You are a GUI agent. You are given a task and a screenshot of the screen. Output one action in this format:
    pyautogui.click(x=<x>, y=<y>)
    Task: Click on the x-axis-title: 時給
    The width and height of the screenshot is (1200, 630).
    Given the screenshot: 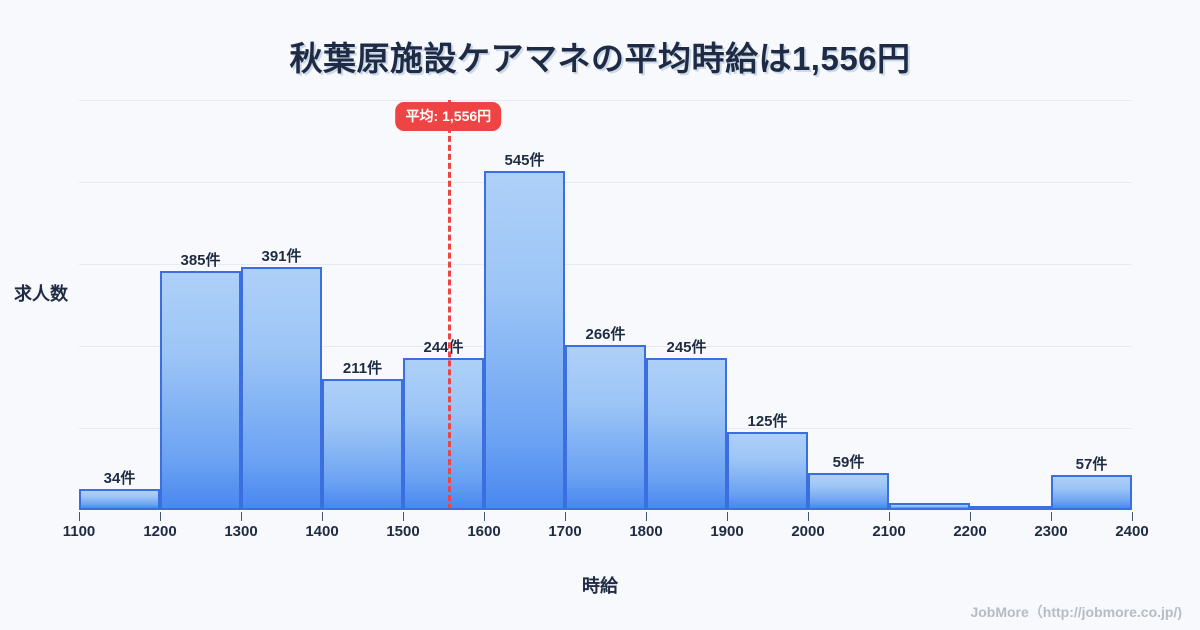 What is the action you would take?
    pyautogui.click(x=600, y=586)
    